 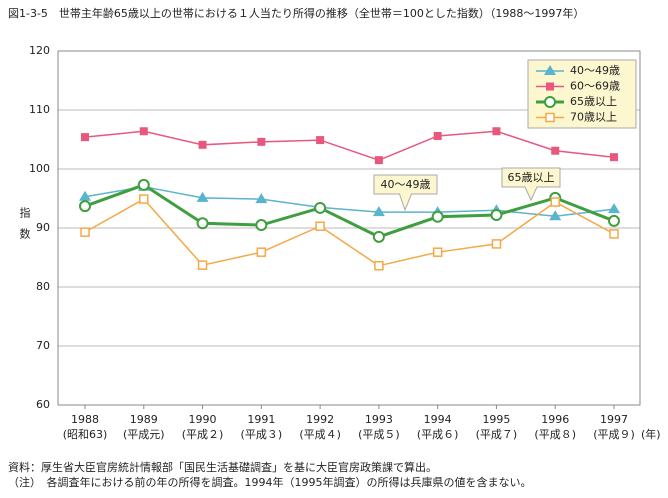 What do you see at coordinates (85, 434) in the screenshot?
I see `x-tick-sublabel: (昭和63)` at bounding box center [85, 434].